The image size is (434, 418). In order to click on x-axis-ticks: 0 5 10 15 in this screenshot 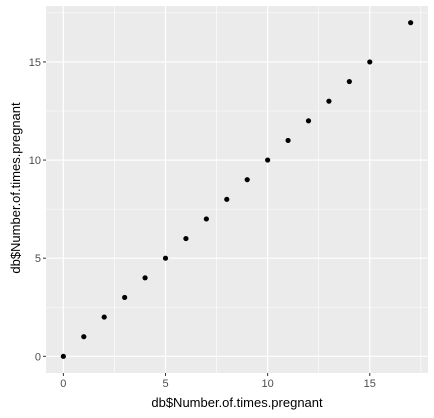, I will do `click(218, 381)`.